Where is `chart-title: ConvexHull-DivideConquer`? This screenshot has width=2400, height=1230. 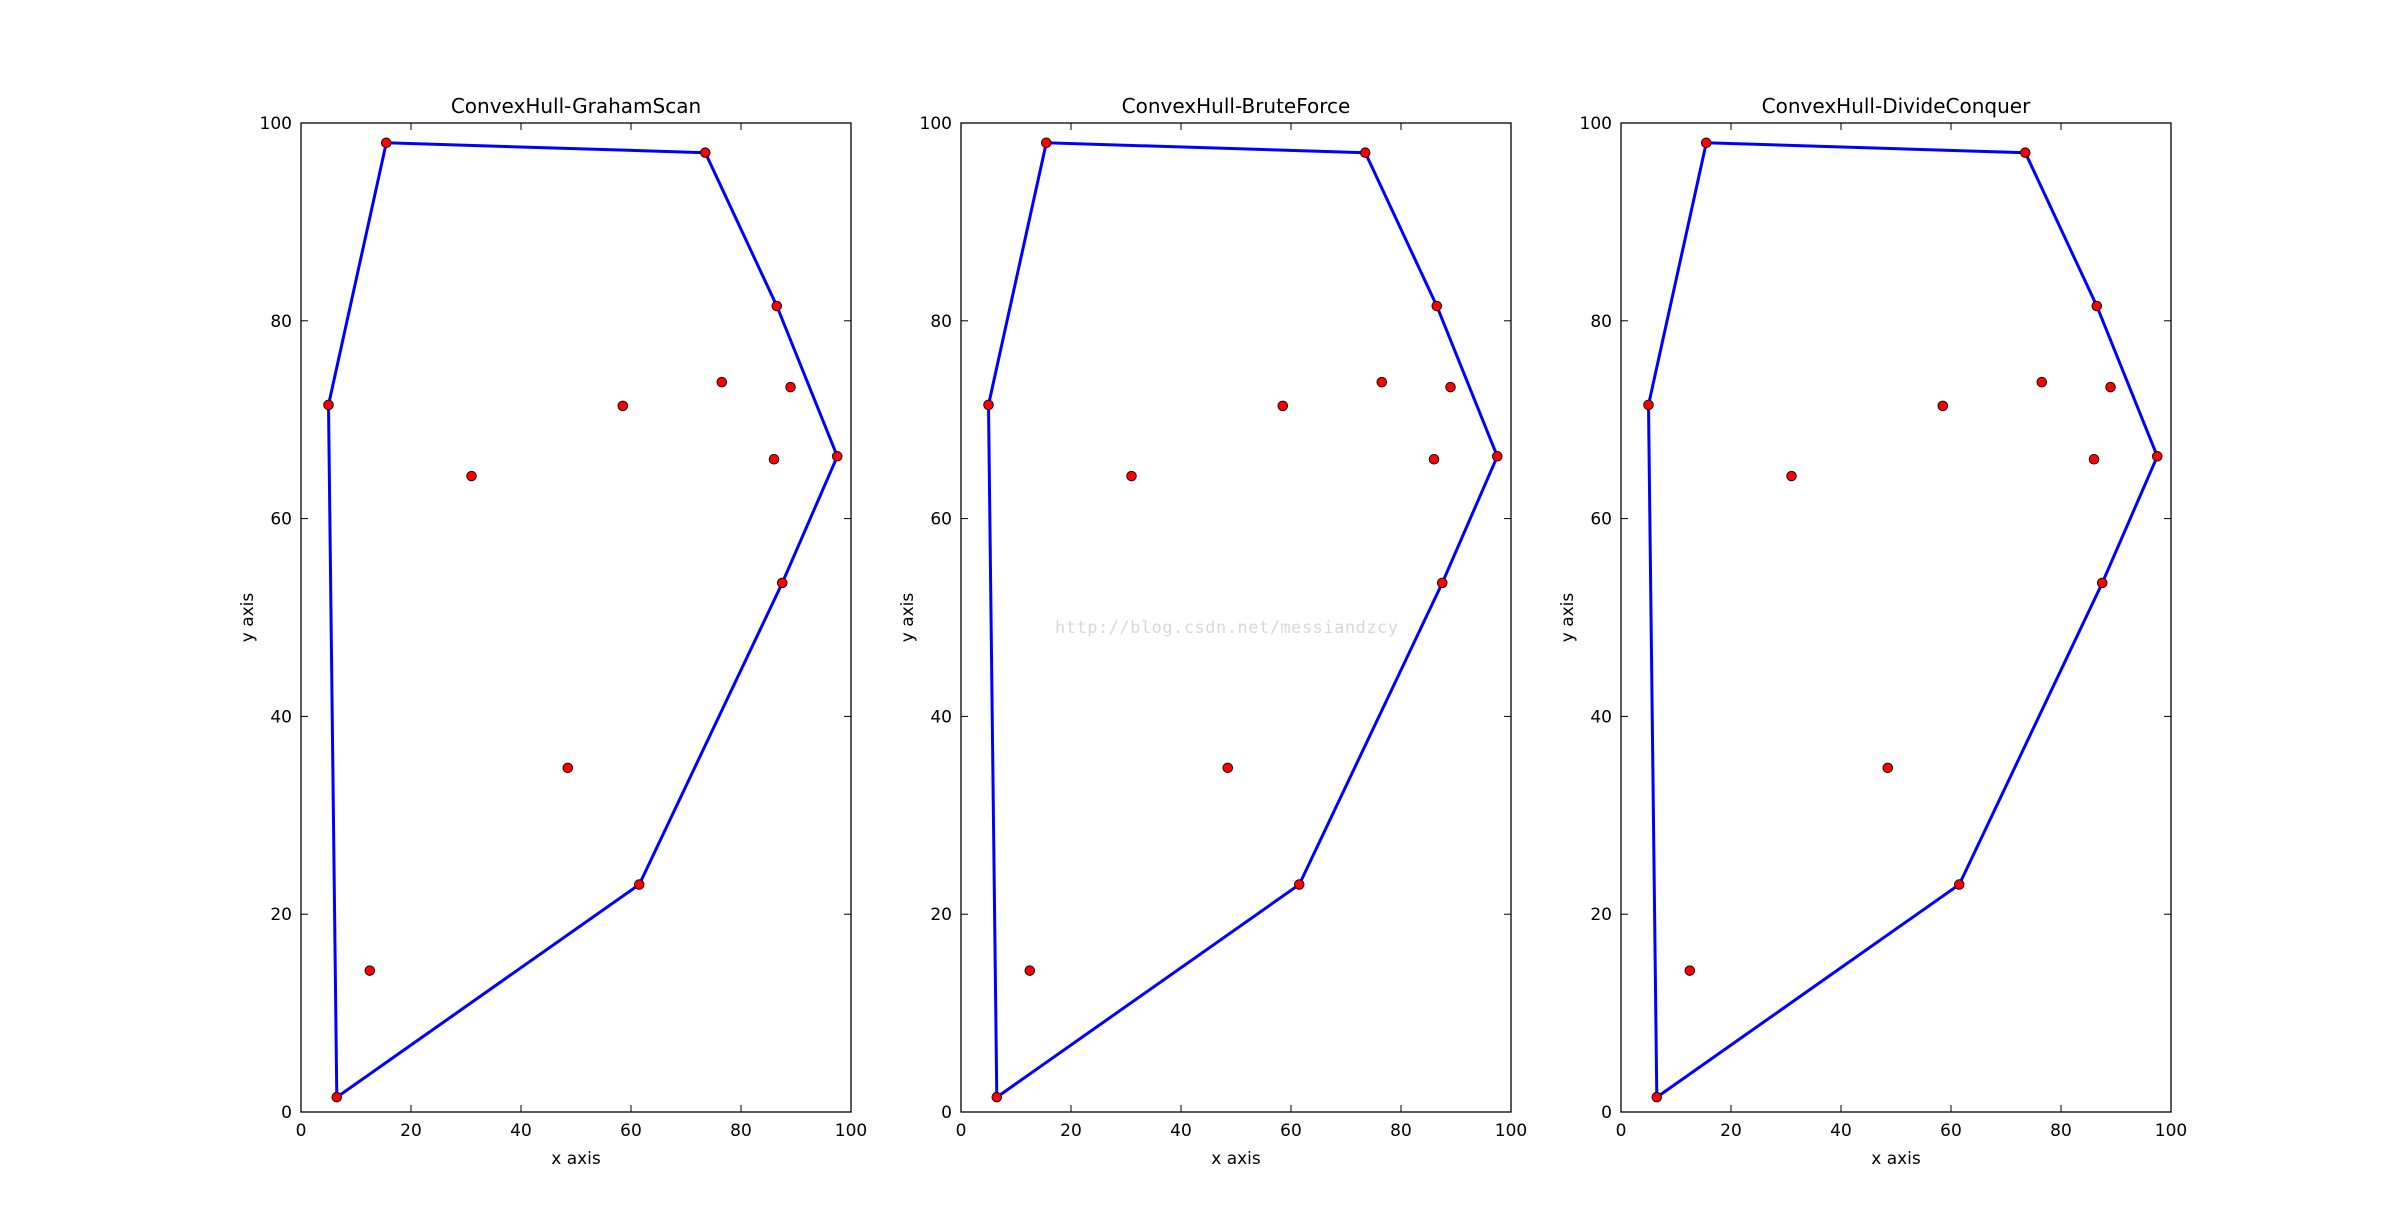
chart-title: ConvexHull-DivideConquer is located at coordinates (1896, 106).